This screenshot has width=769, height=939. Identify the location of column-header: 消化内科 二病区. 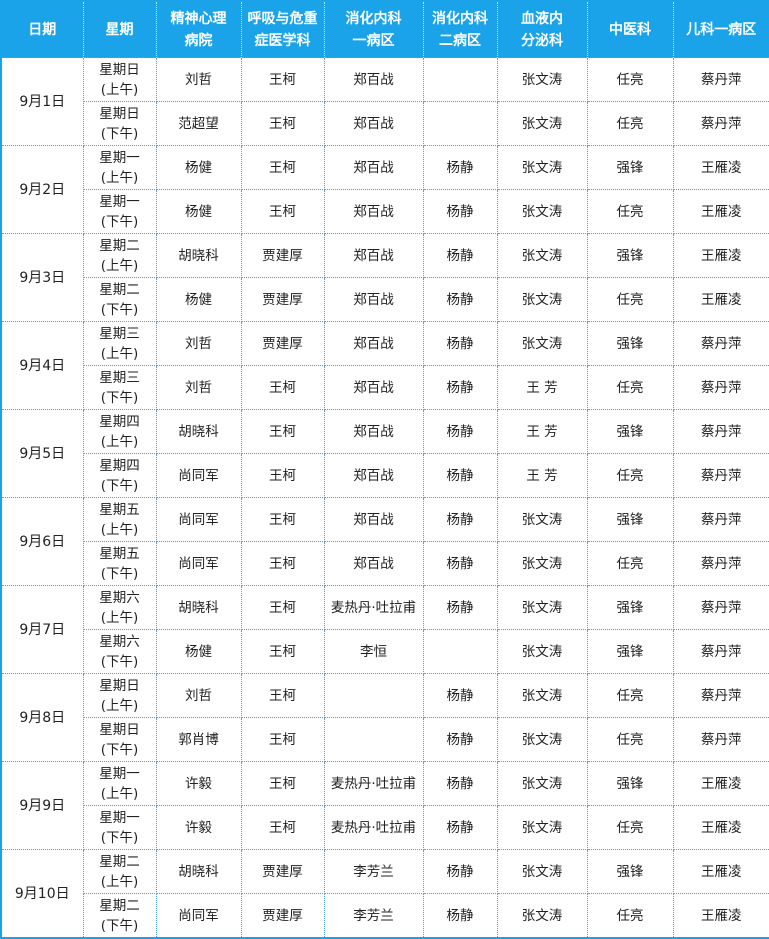
(459, 29).